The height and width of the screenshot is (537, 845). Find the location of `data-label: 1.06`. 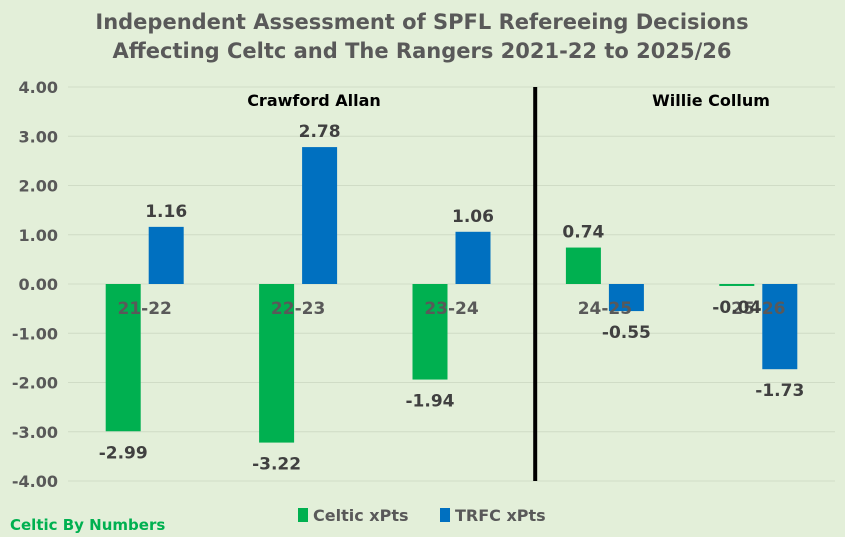

data-label: 1.06 is located at coordinates (473, 217).